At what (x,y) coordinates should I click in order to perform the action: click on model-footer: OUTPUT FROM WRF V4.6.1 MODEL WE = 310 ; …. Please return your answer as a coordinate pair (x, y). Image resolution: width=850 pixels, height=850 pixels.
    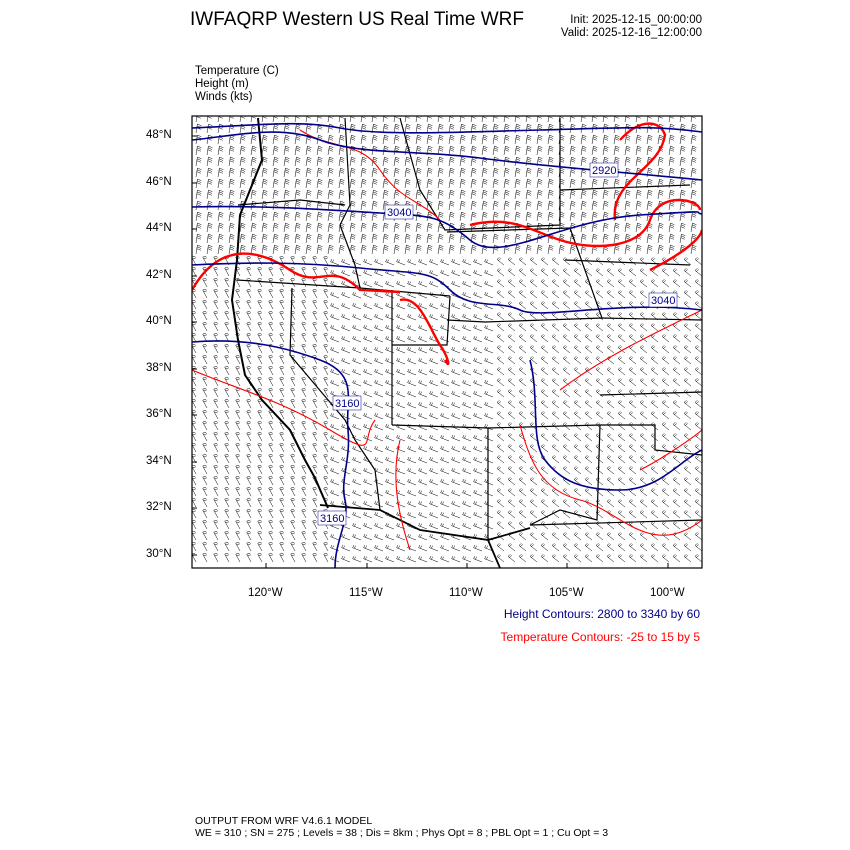
    Looking at the image, I should click on (401, 827).